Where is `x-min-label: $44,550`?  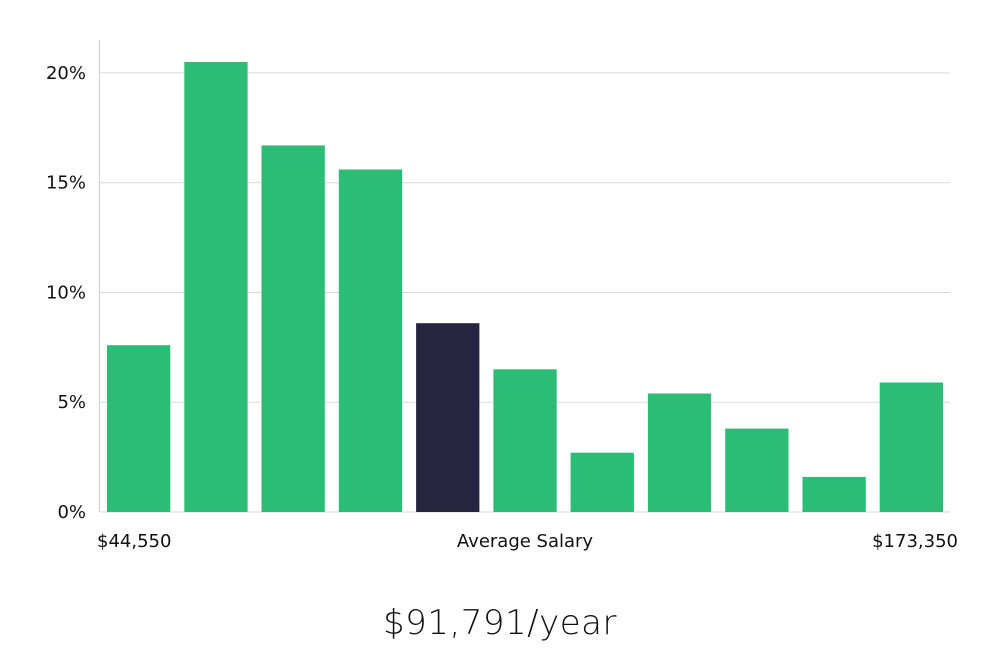
x-min-label: $44,550 is located at coordinates (134, 541).